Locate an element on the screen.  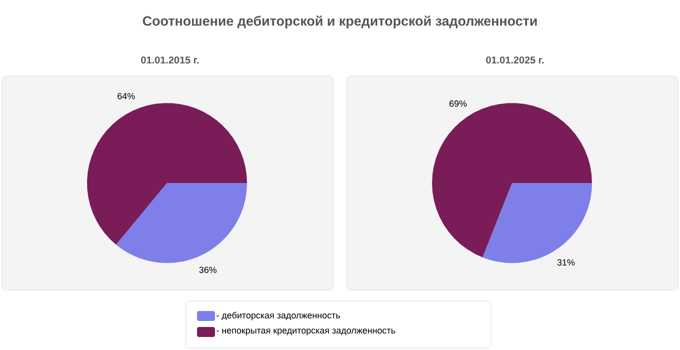
chart-title: Соотношение дебиторской и кредиторской задолженности is located at coordinates (339, 22).